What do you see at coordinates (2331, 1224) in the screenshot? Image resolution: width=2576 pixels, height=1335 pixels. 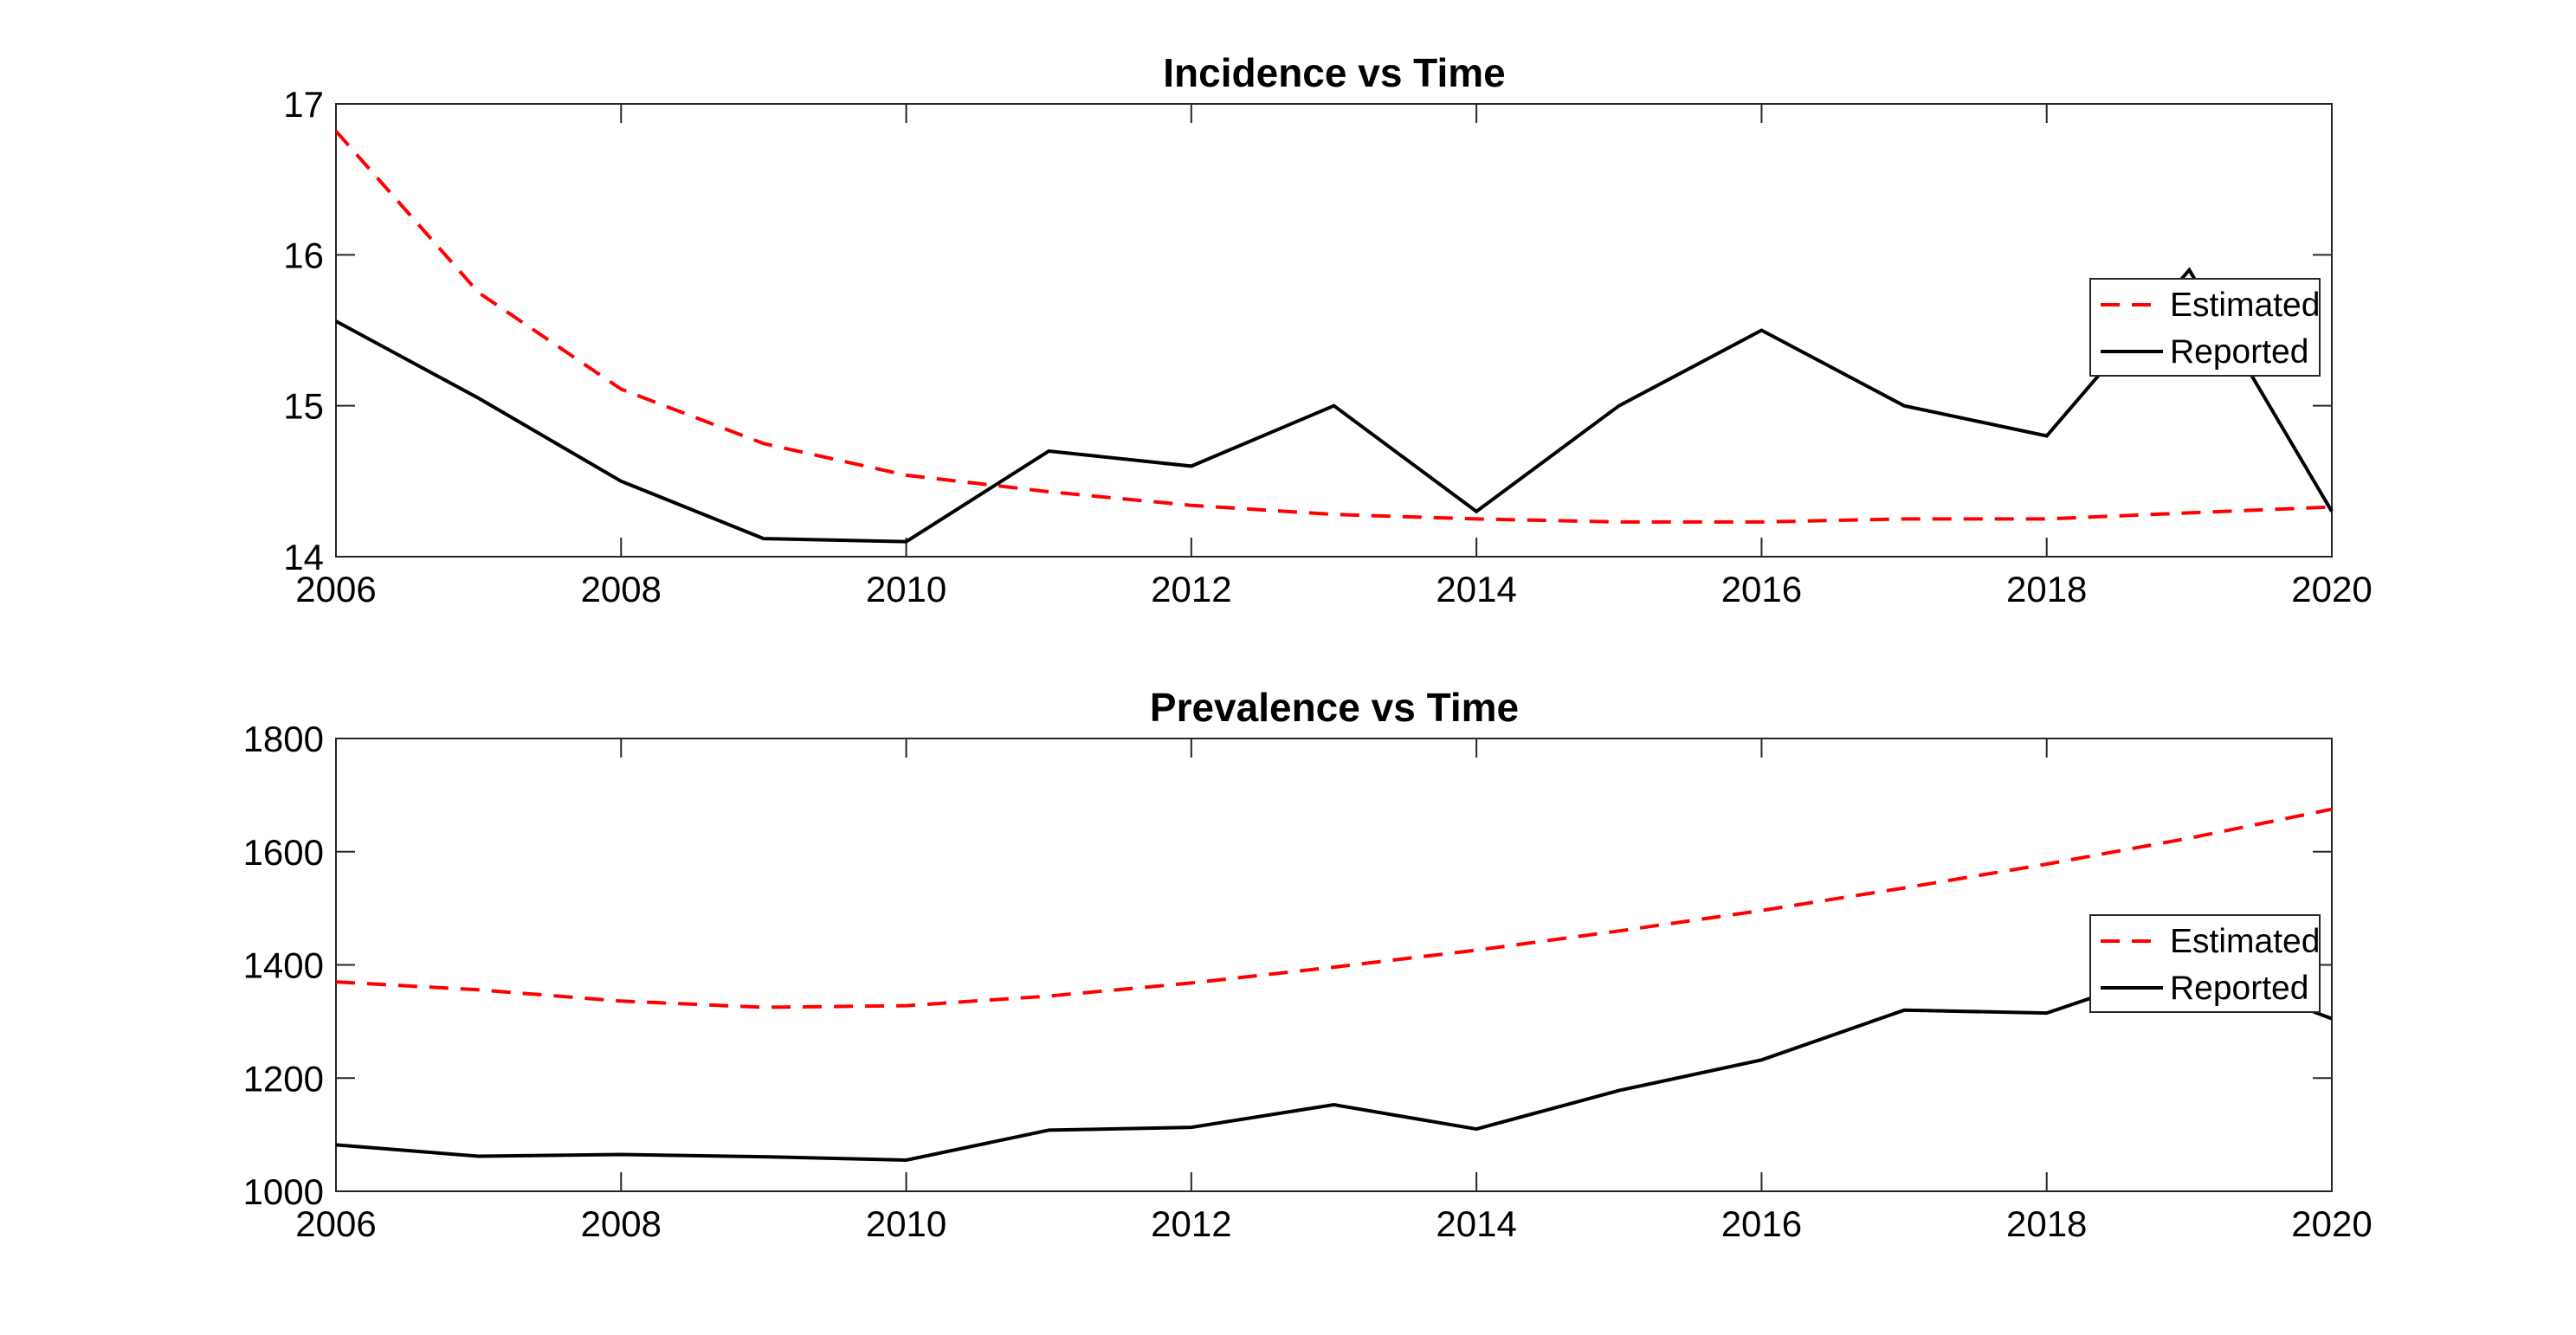 I see `prevalence-x-tick-label: 2020` at bounding box center [2331, 1224].